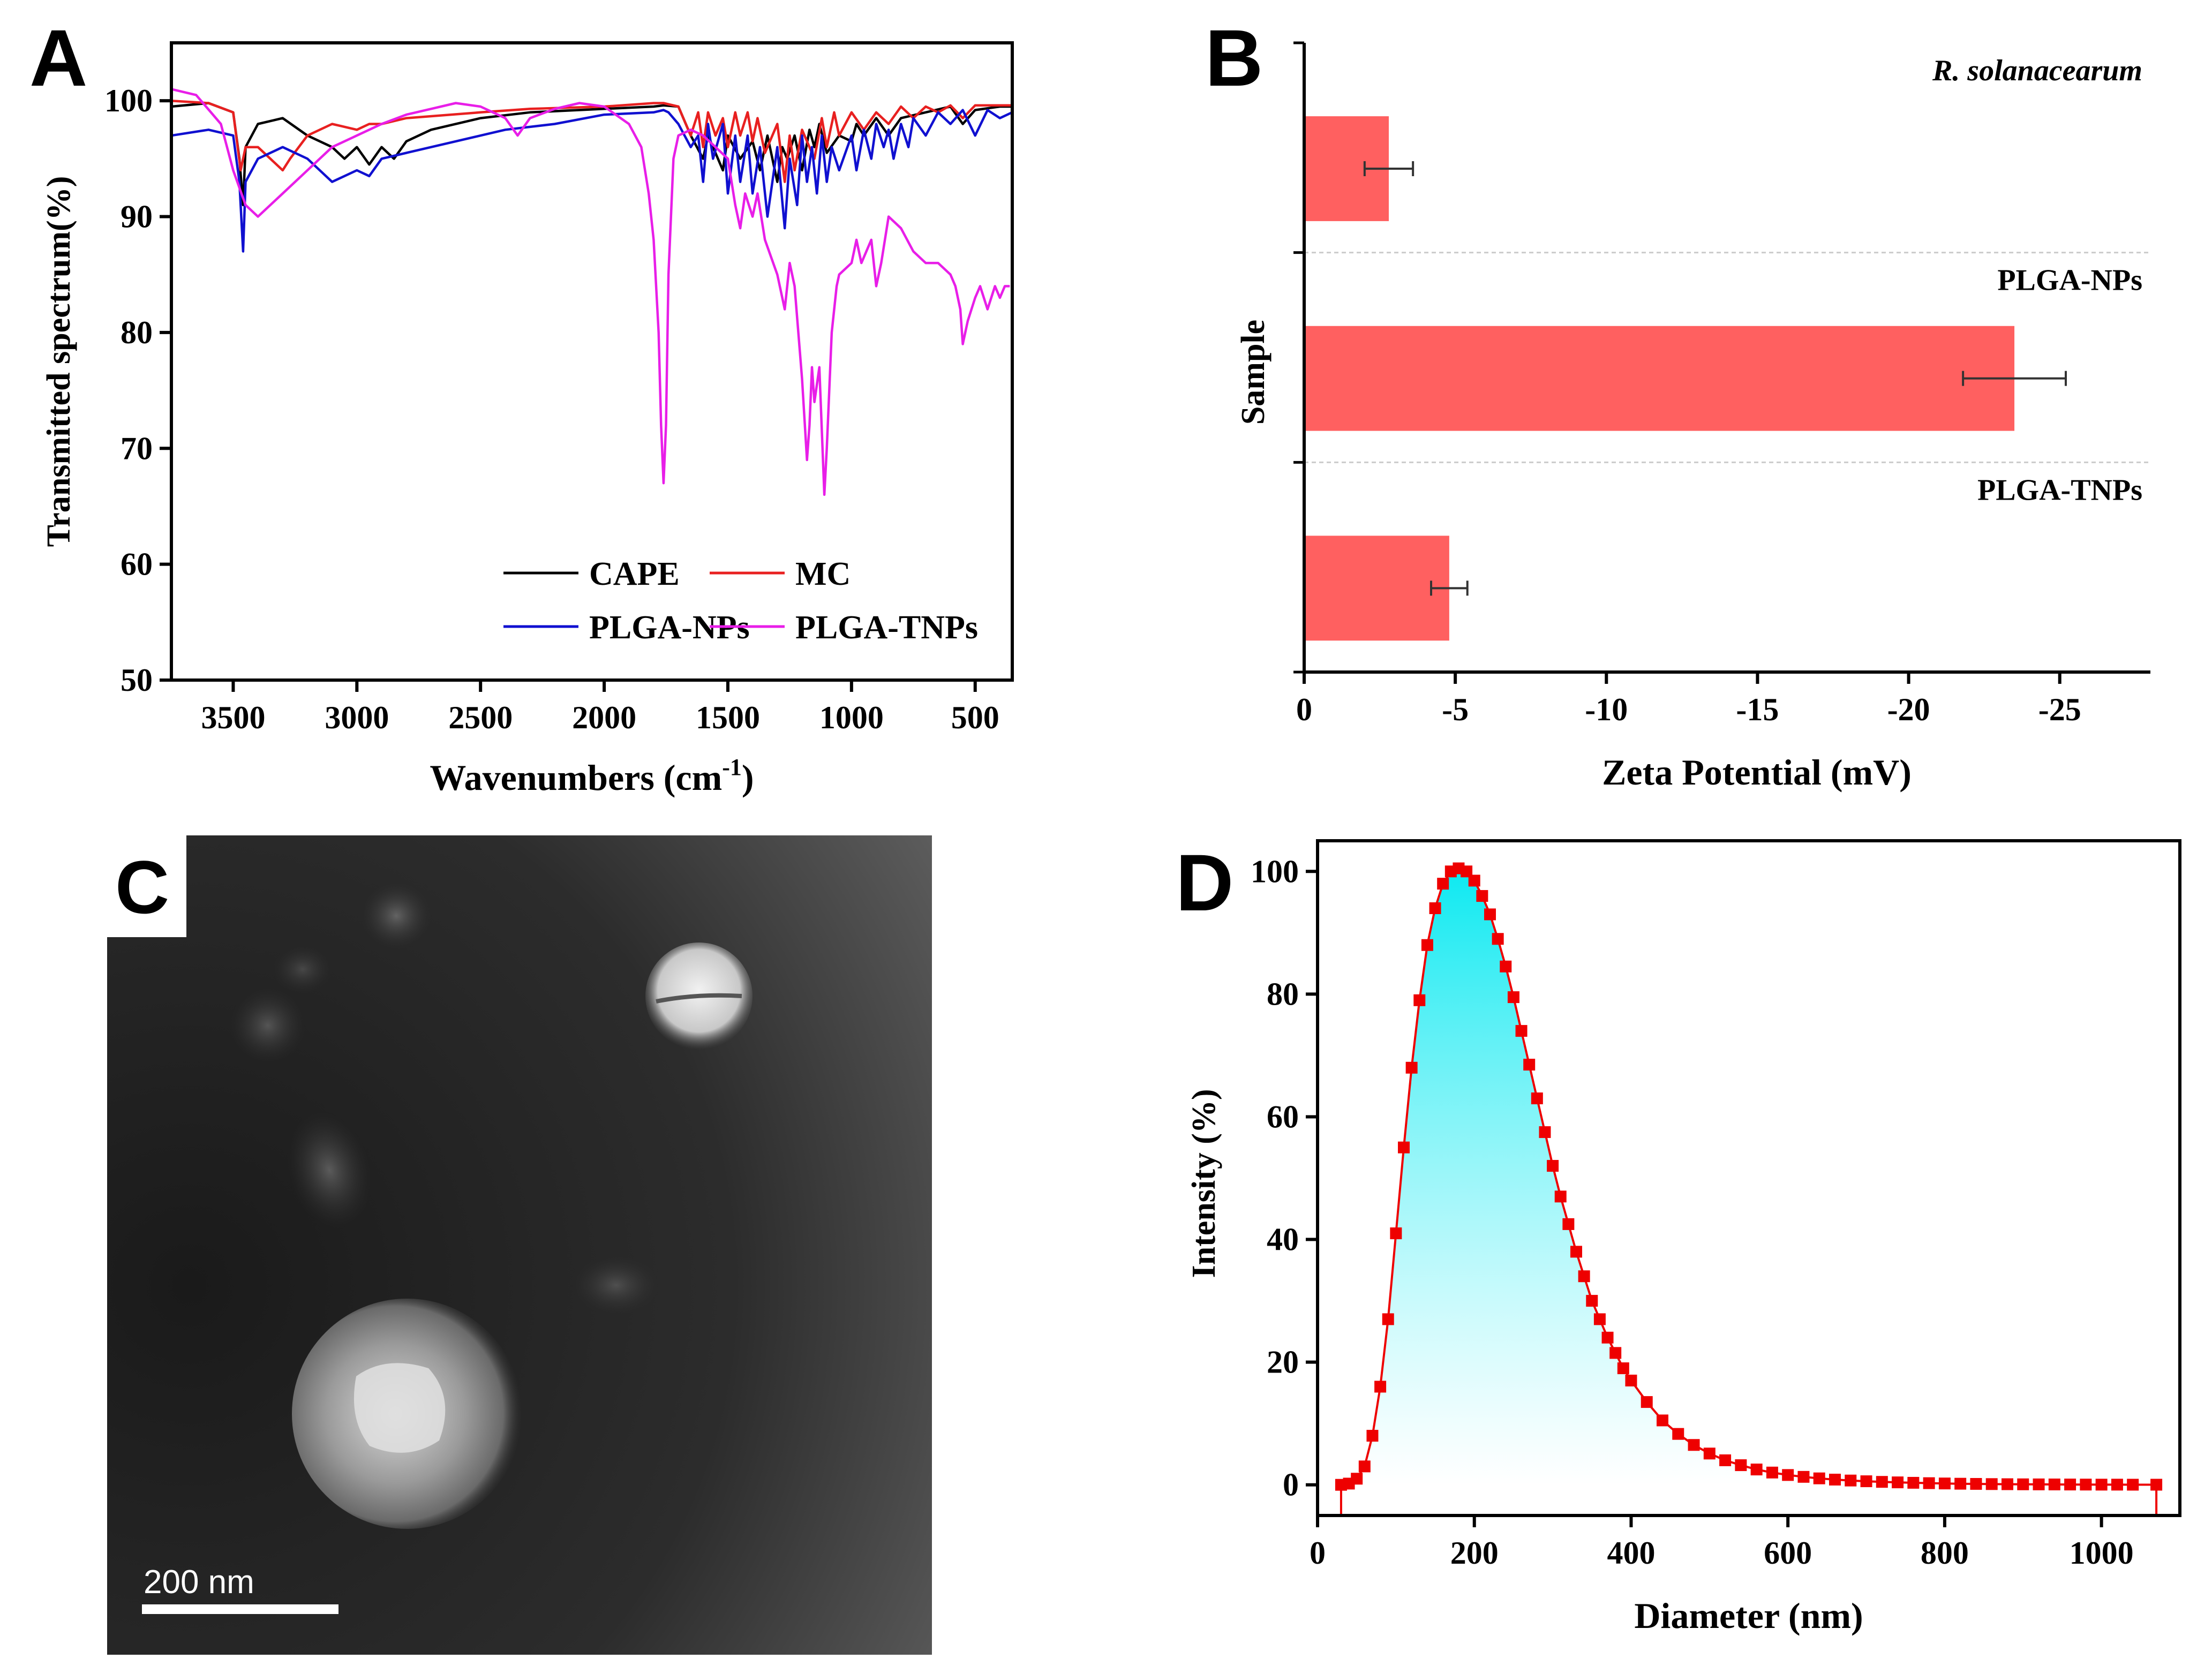 The width and height of the screenshot is (2212, 1674). What do you see at coordinates (2102, 1553) in the screenshot?
I see `dls-x-tick-label: 1000` at bounding box center [2102, 1553].